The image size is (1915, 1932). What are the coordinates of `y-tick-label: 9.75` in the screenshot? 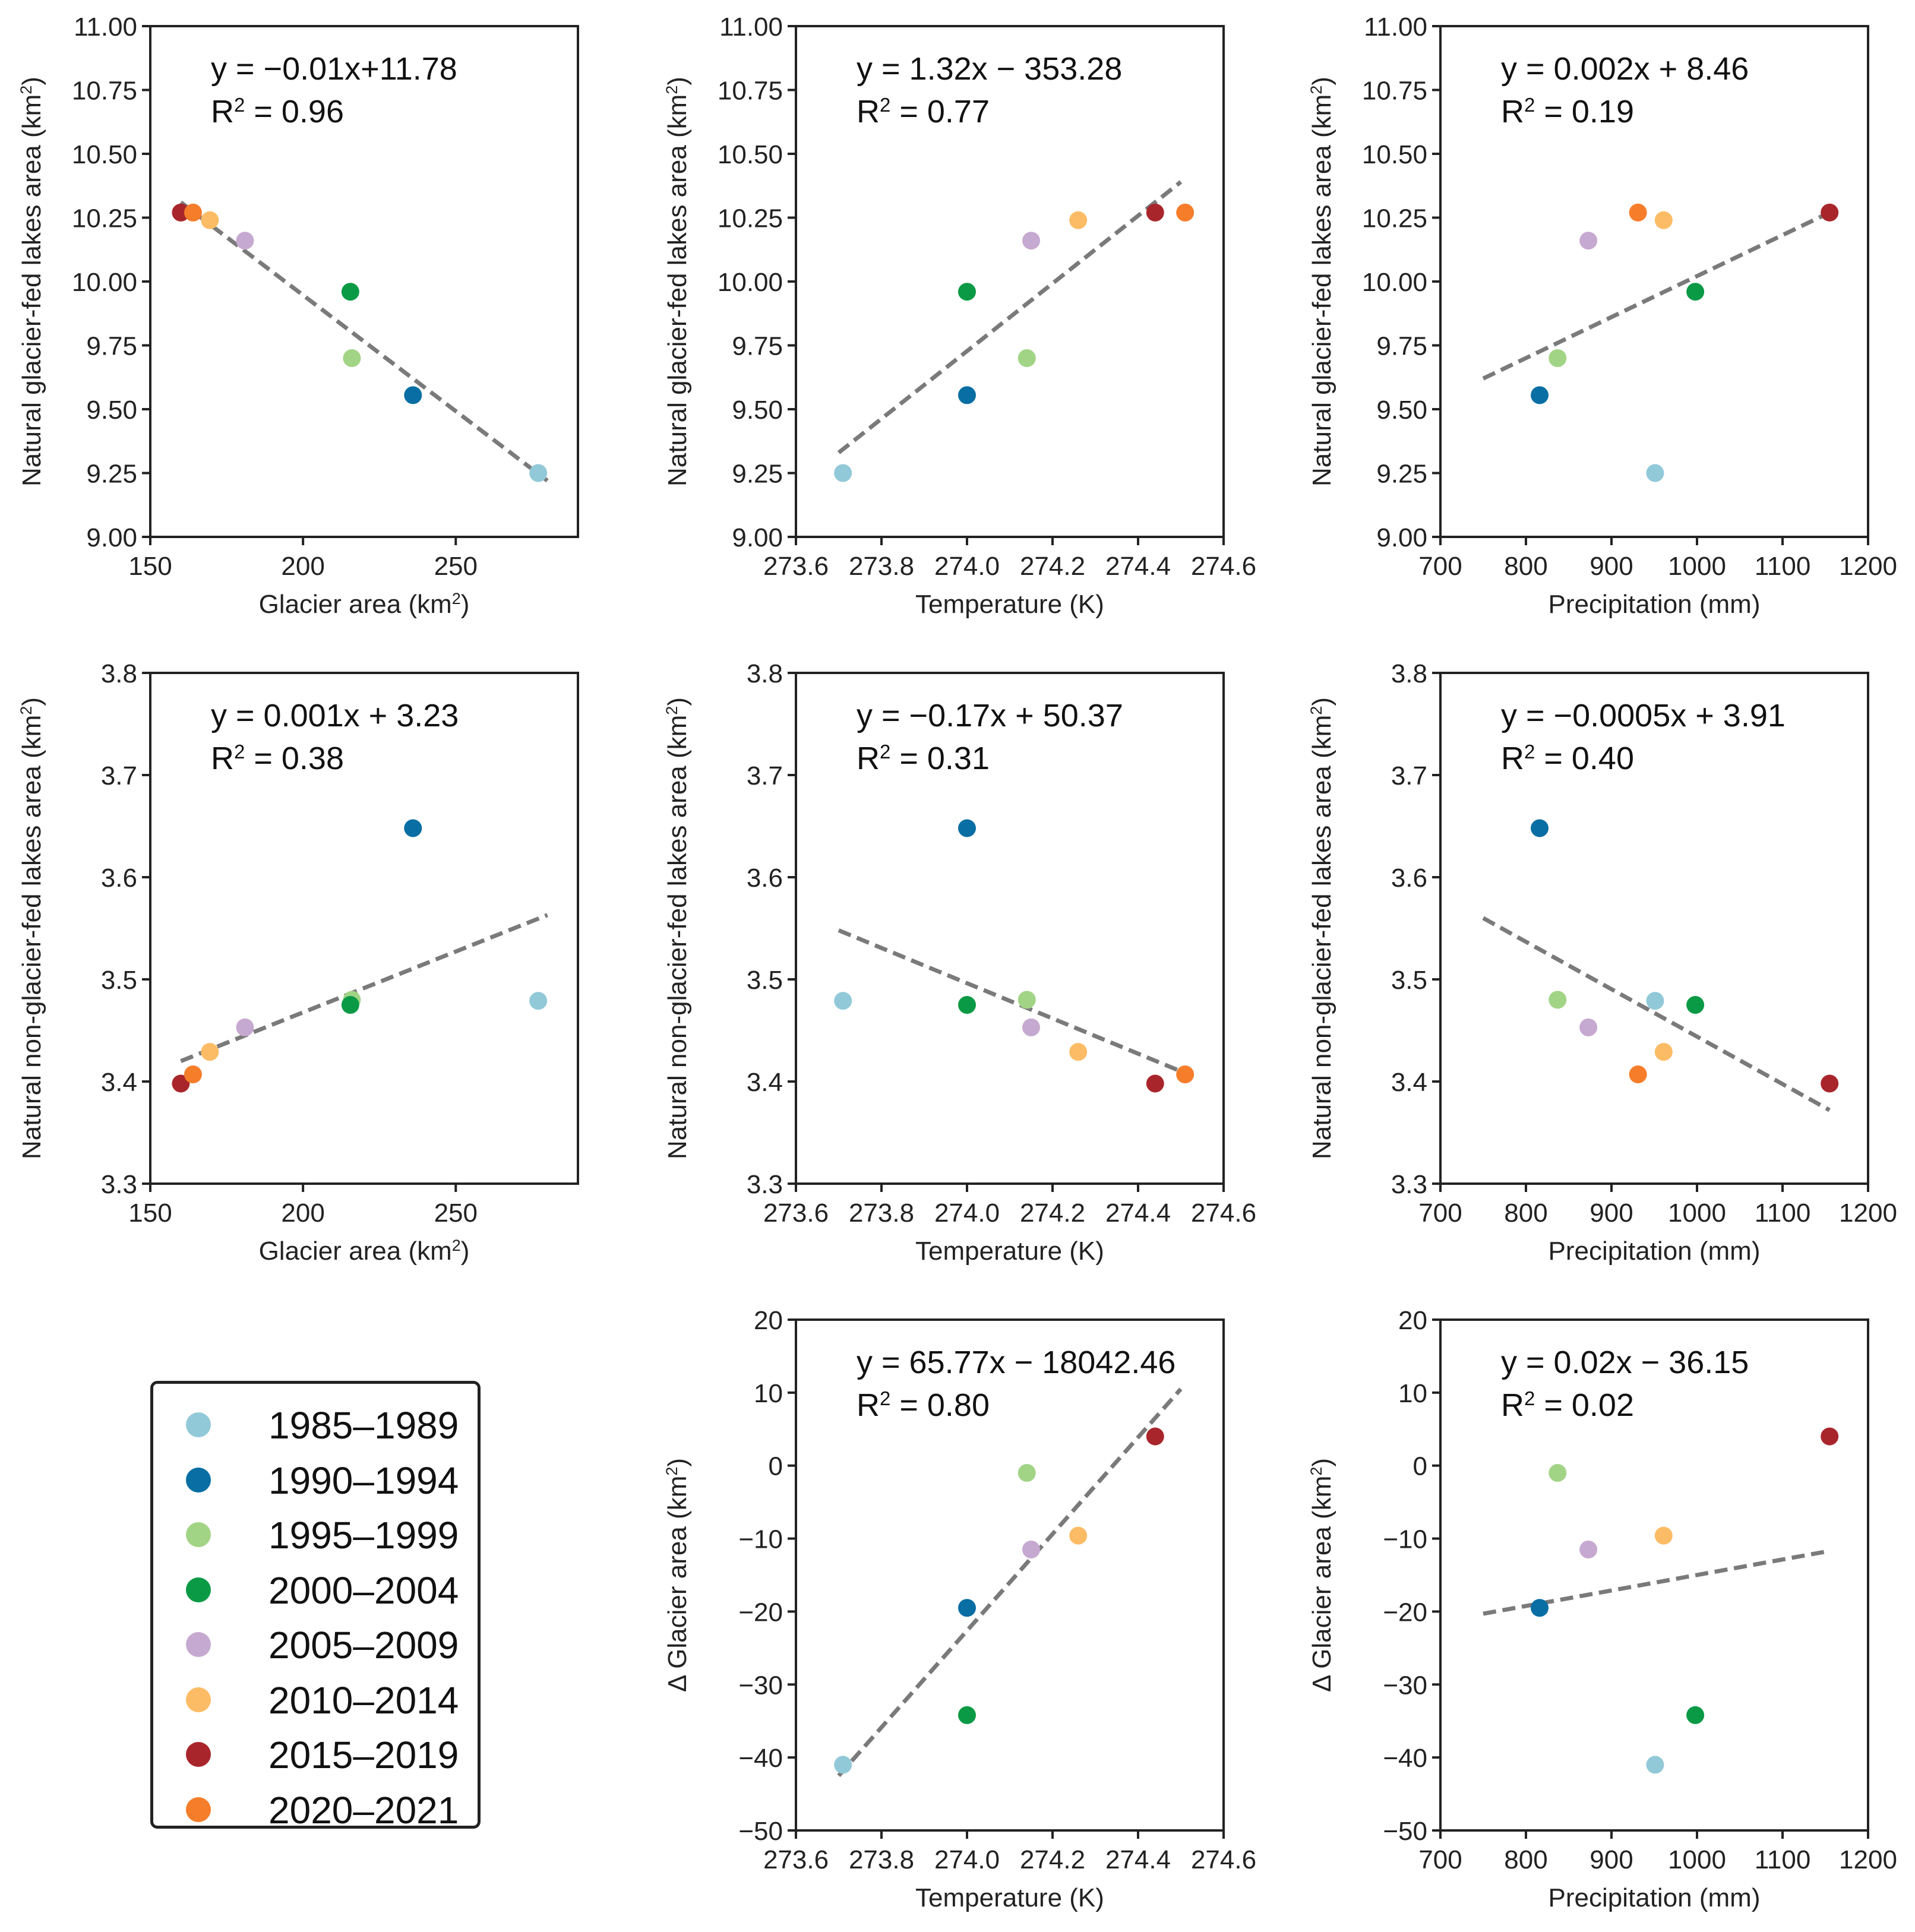 It's located at (111, 346).